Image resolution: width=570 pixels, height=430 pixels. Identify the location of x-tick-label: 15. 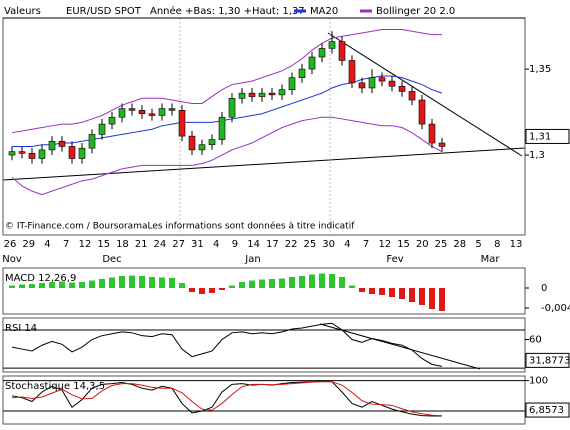
(403, 244).